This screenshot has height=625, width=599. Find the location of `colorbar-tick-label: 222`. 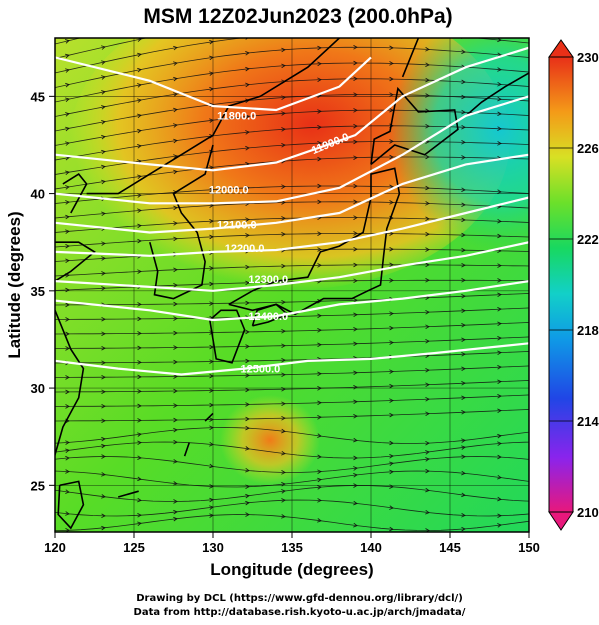

colorbar-tick-label: 222 is located at coordinates (588, 239).